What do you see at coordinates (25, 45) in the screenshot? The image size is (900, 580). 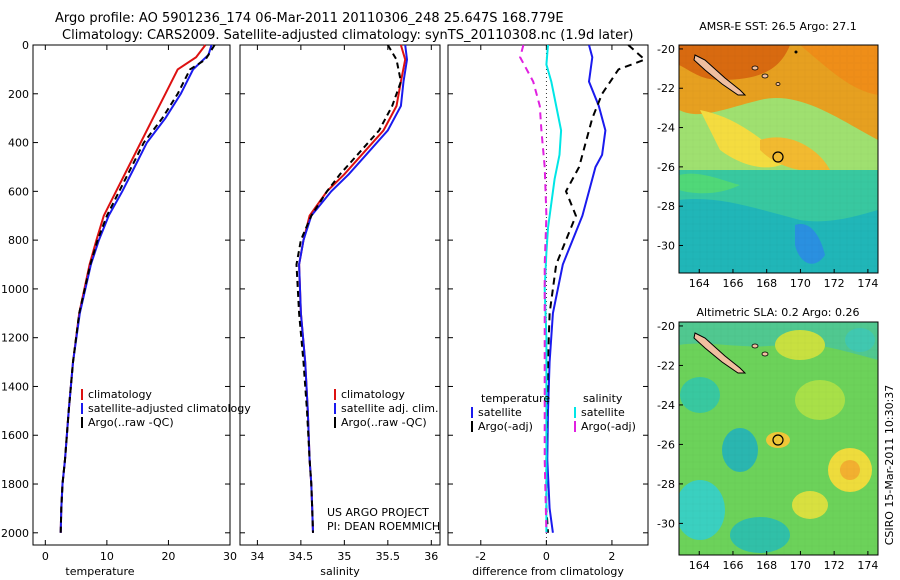 I see `y-tick-label: 0` at bounding box center [25, 45].